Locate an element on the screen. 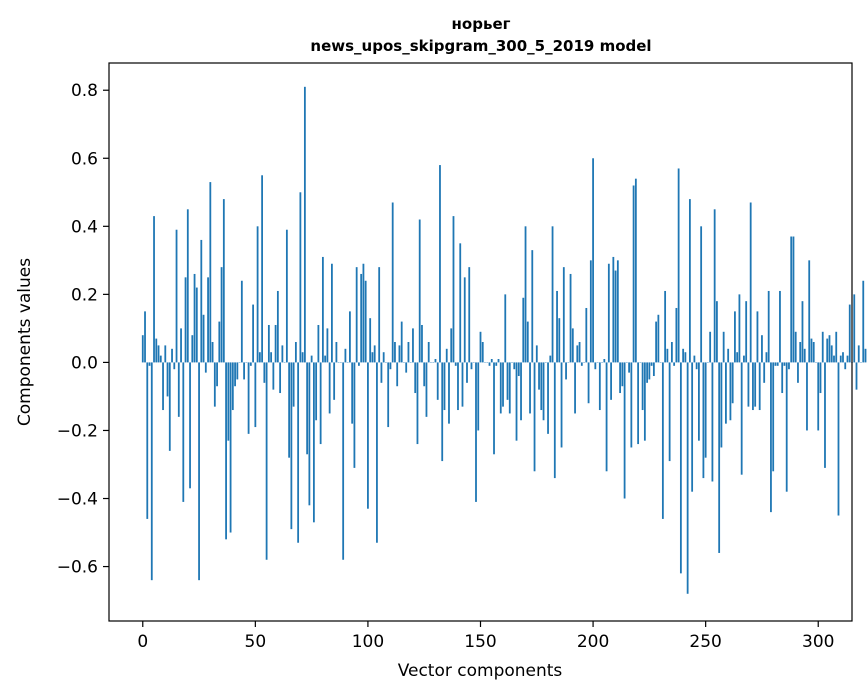 The image size is (867, 696). y-tick-label: −0.6 is located at coordinates (77, 568).